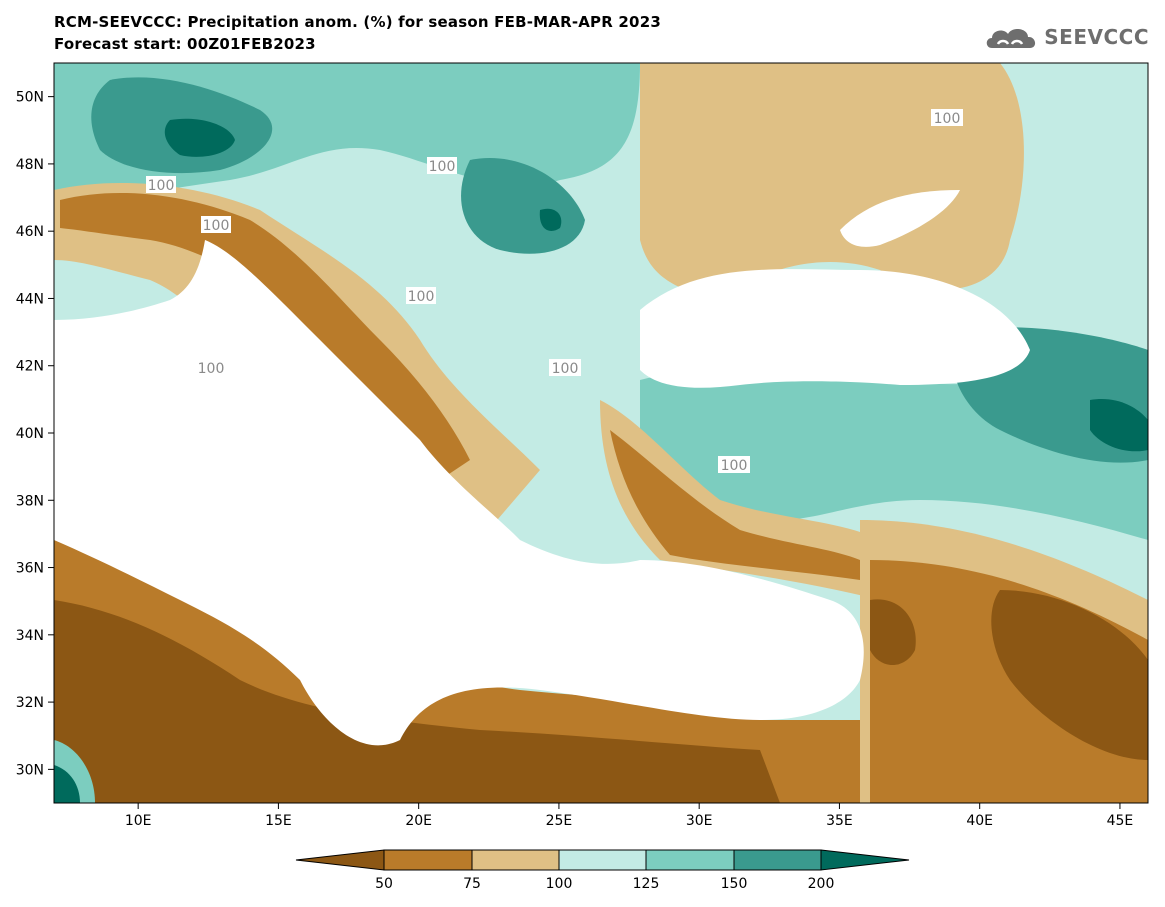 The height and width of the screenshot is (907, 1165). What do you see at coordinates (629, 816) in the screenshot?
I see `x-axis: 10E 15E 20E 25E 30E 35E 40E 45E` at bounding box center [629, 816].